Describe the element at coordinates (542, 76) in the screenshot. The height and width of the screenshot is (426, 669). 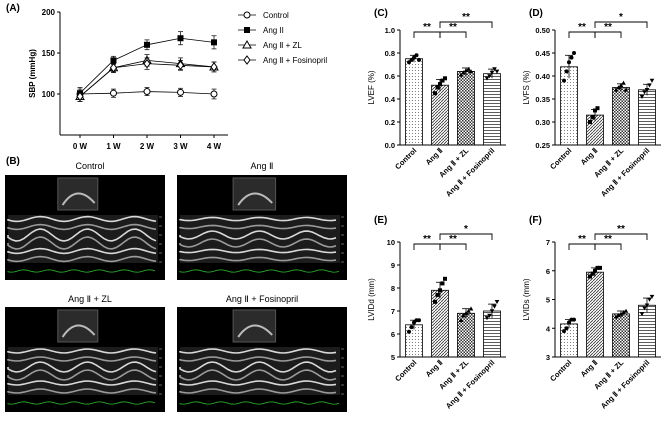
I see `y-tick-label: 0.40` at that location.